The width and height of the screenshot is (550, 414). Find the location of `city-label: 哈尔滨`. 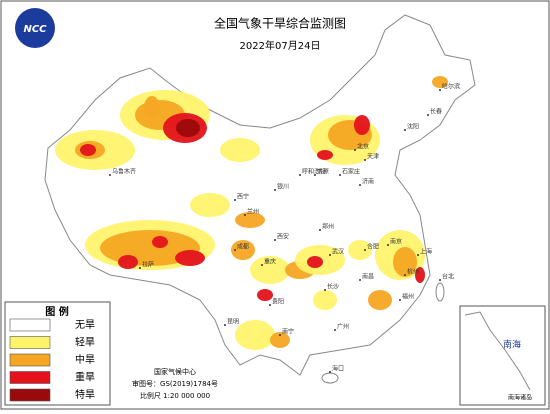

city-label: 哈尔滨 is located at coordinates (451, 87).